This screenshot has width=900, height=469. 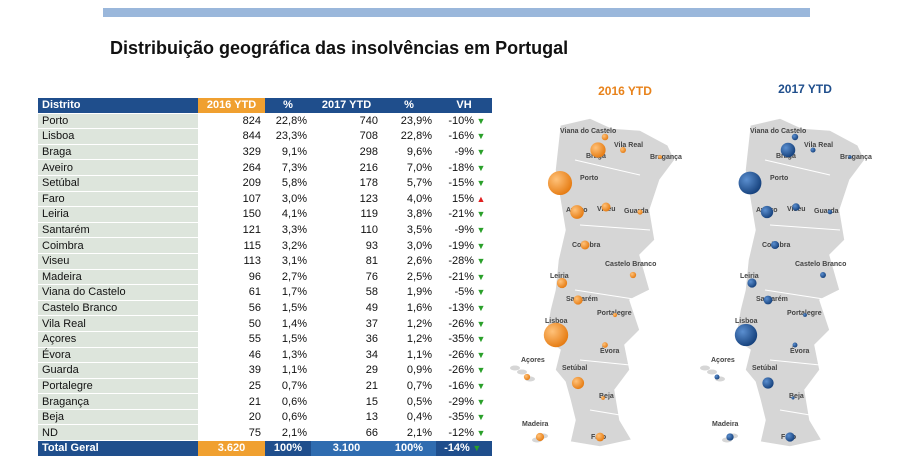 What do you see at coordinates (461, 401) in the screenshot?
I see `cell-text: -29%` at bounding box center [461, 401].